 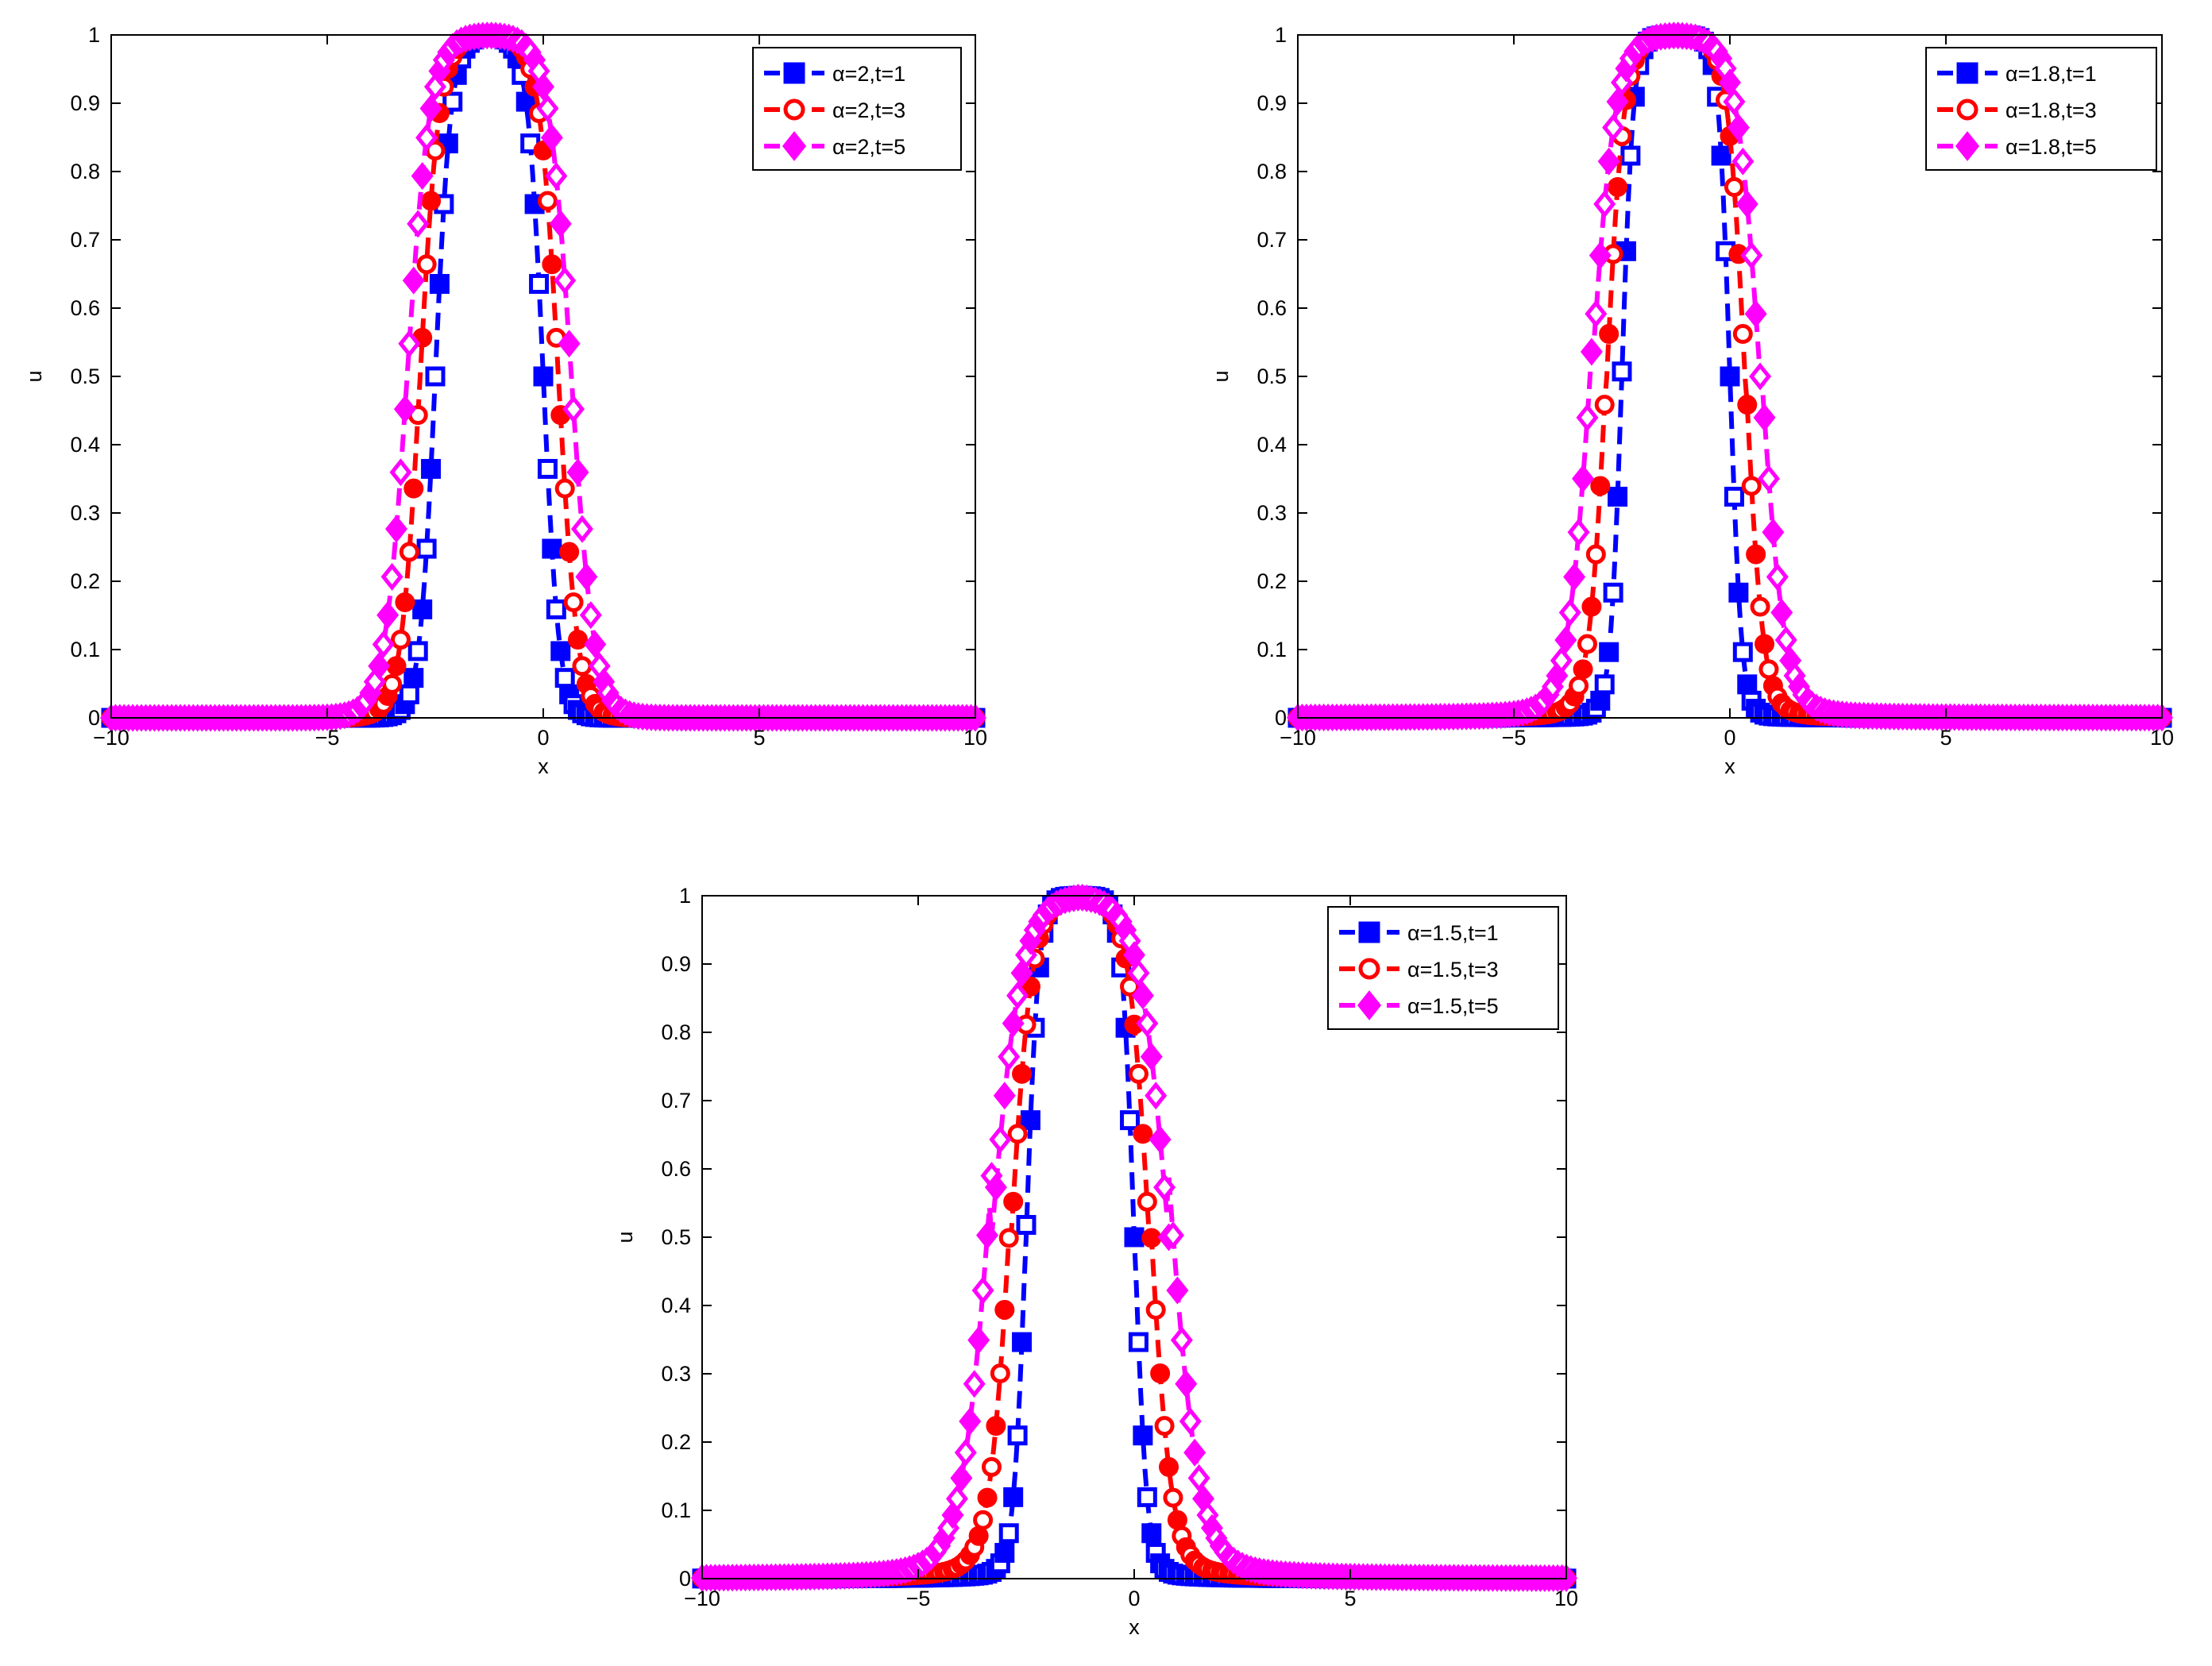 What do you see at coordinates (1419, 1005) in the screenshot?
I see `legend-entry: α=1.5,t=5` at bounding box center [1419, 1005].